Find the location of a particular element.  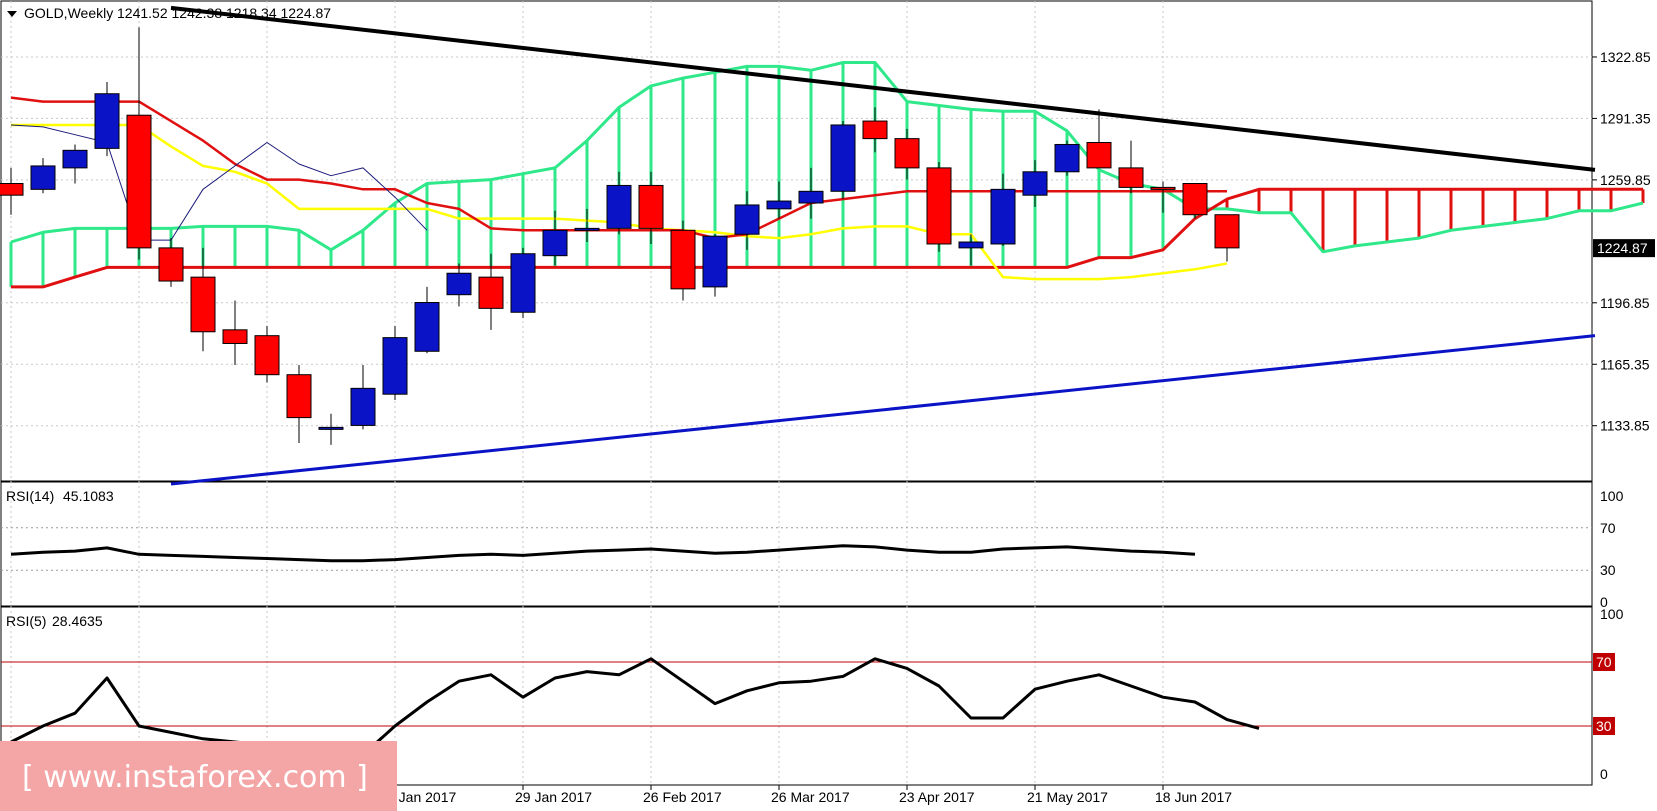

time-tick-label: 26 Mar 2017 is located at coordinates (810, 797).